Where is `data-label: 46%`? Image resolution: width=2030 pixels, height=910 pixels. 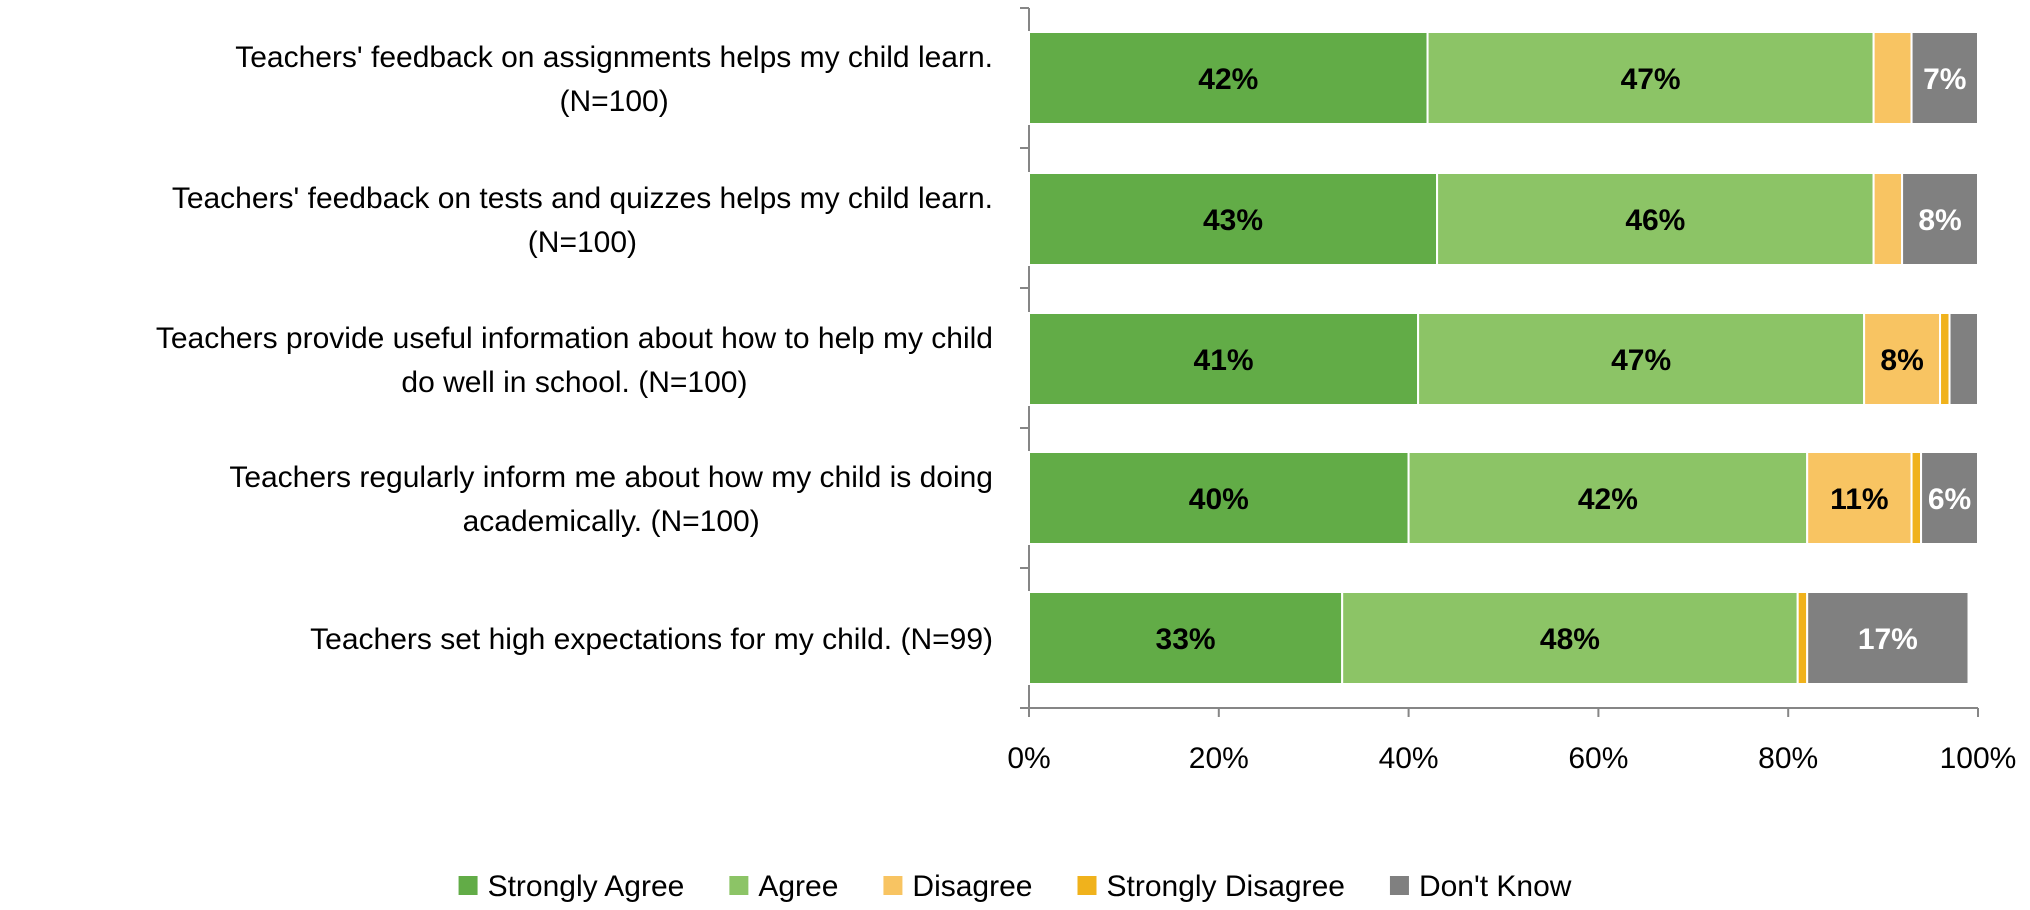 data-label: 46% is located at coordinates (1655, 220).